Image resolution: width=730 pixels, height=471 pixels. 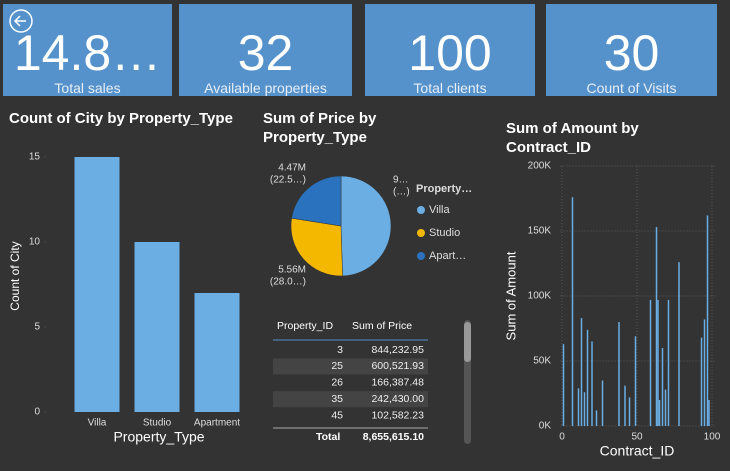 I want to click on table-cell: 242,430.00, so click(x=397, y=399).